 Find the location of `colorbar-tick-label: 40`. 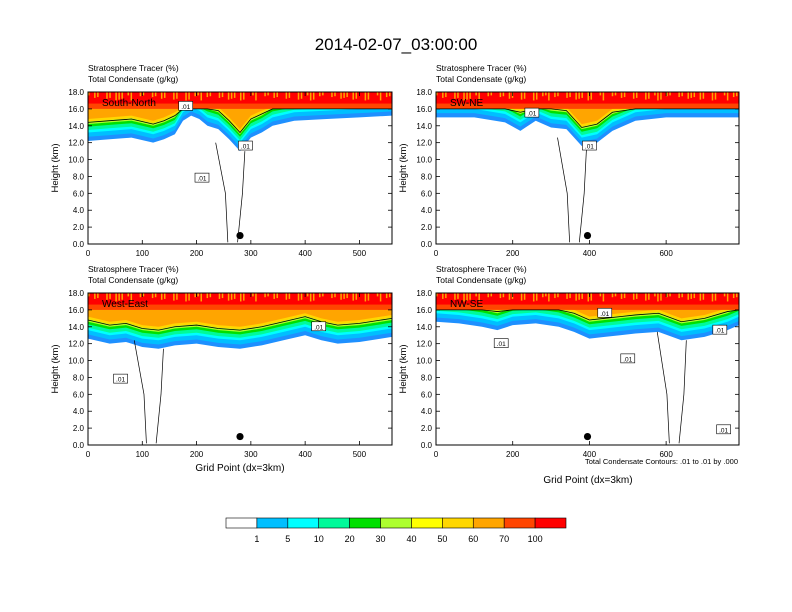

colorbar-tick-label: 40 is located at coordinates (411, 539).